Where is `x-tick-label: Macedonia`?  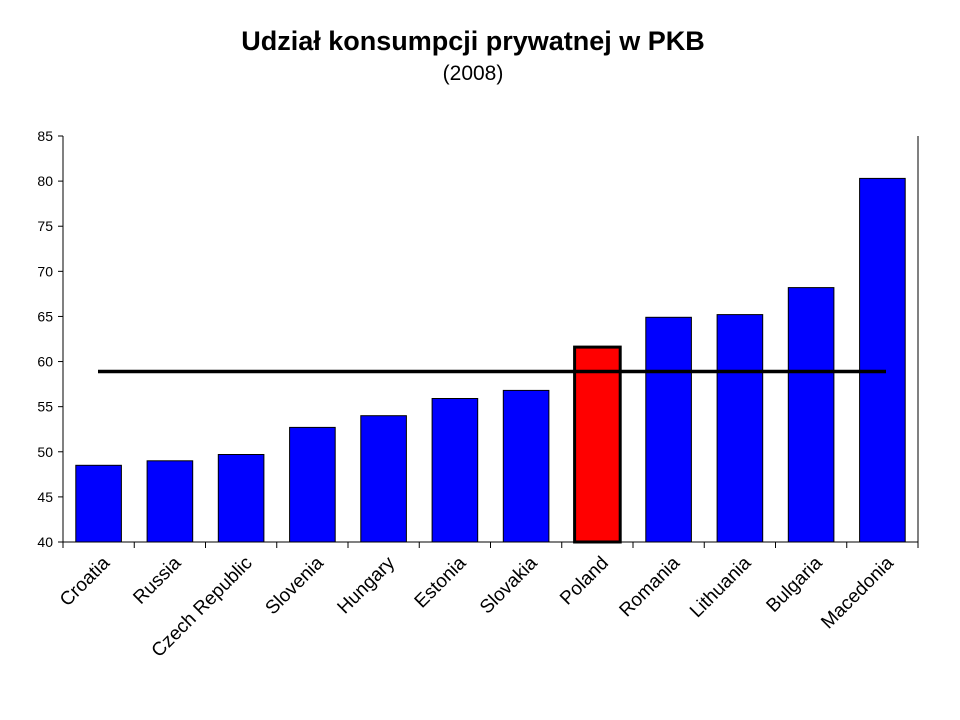 x-tick-label: Macedonia is located at coordinates (857, 592).